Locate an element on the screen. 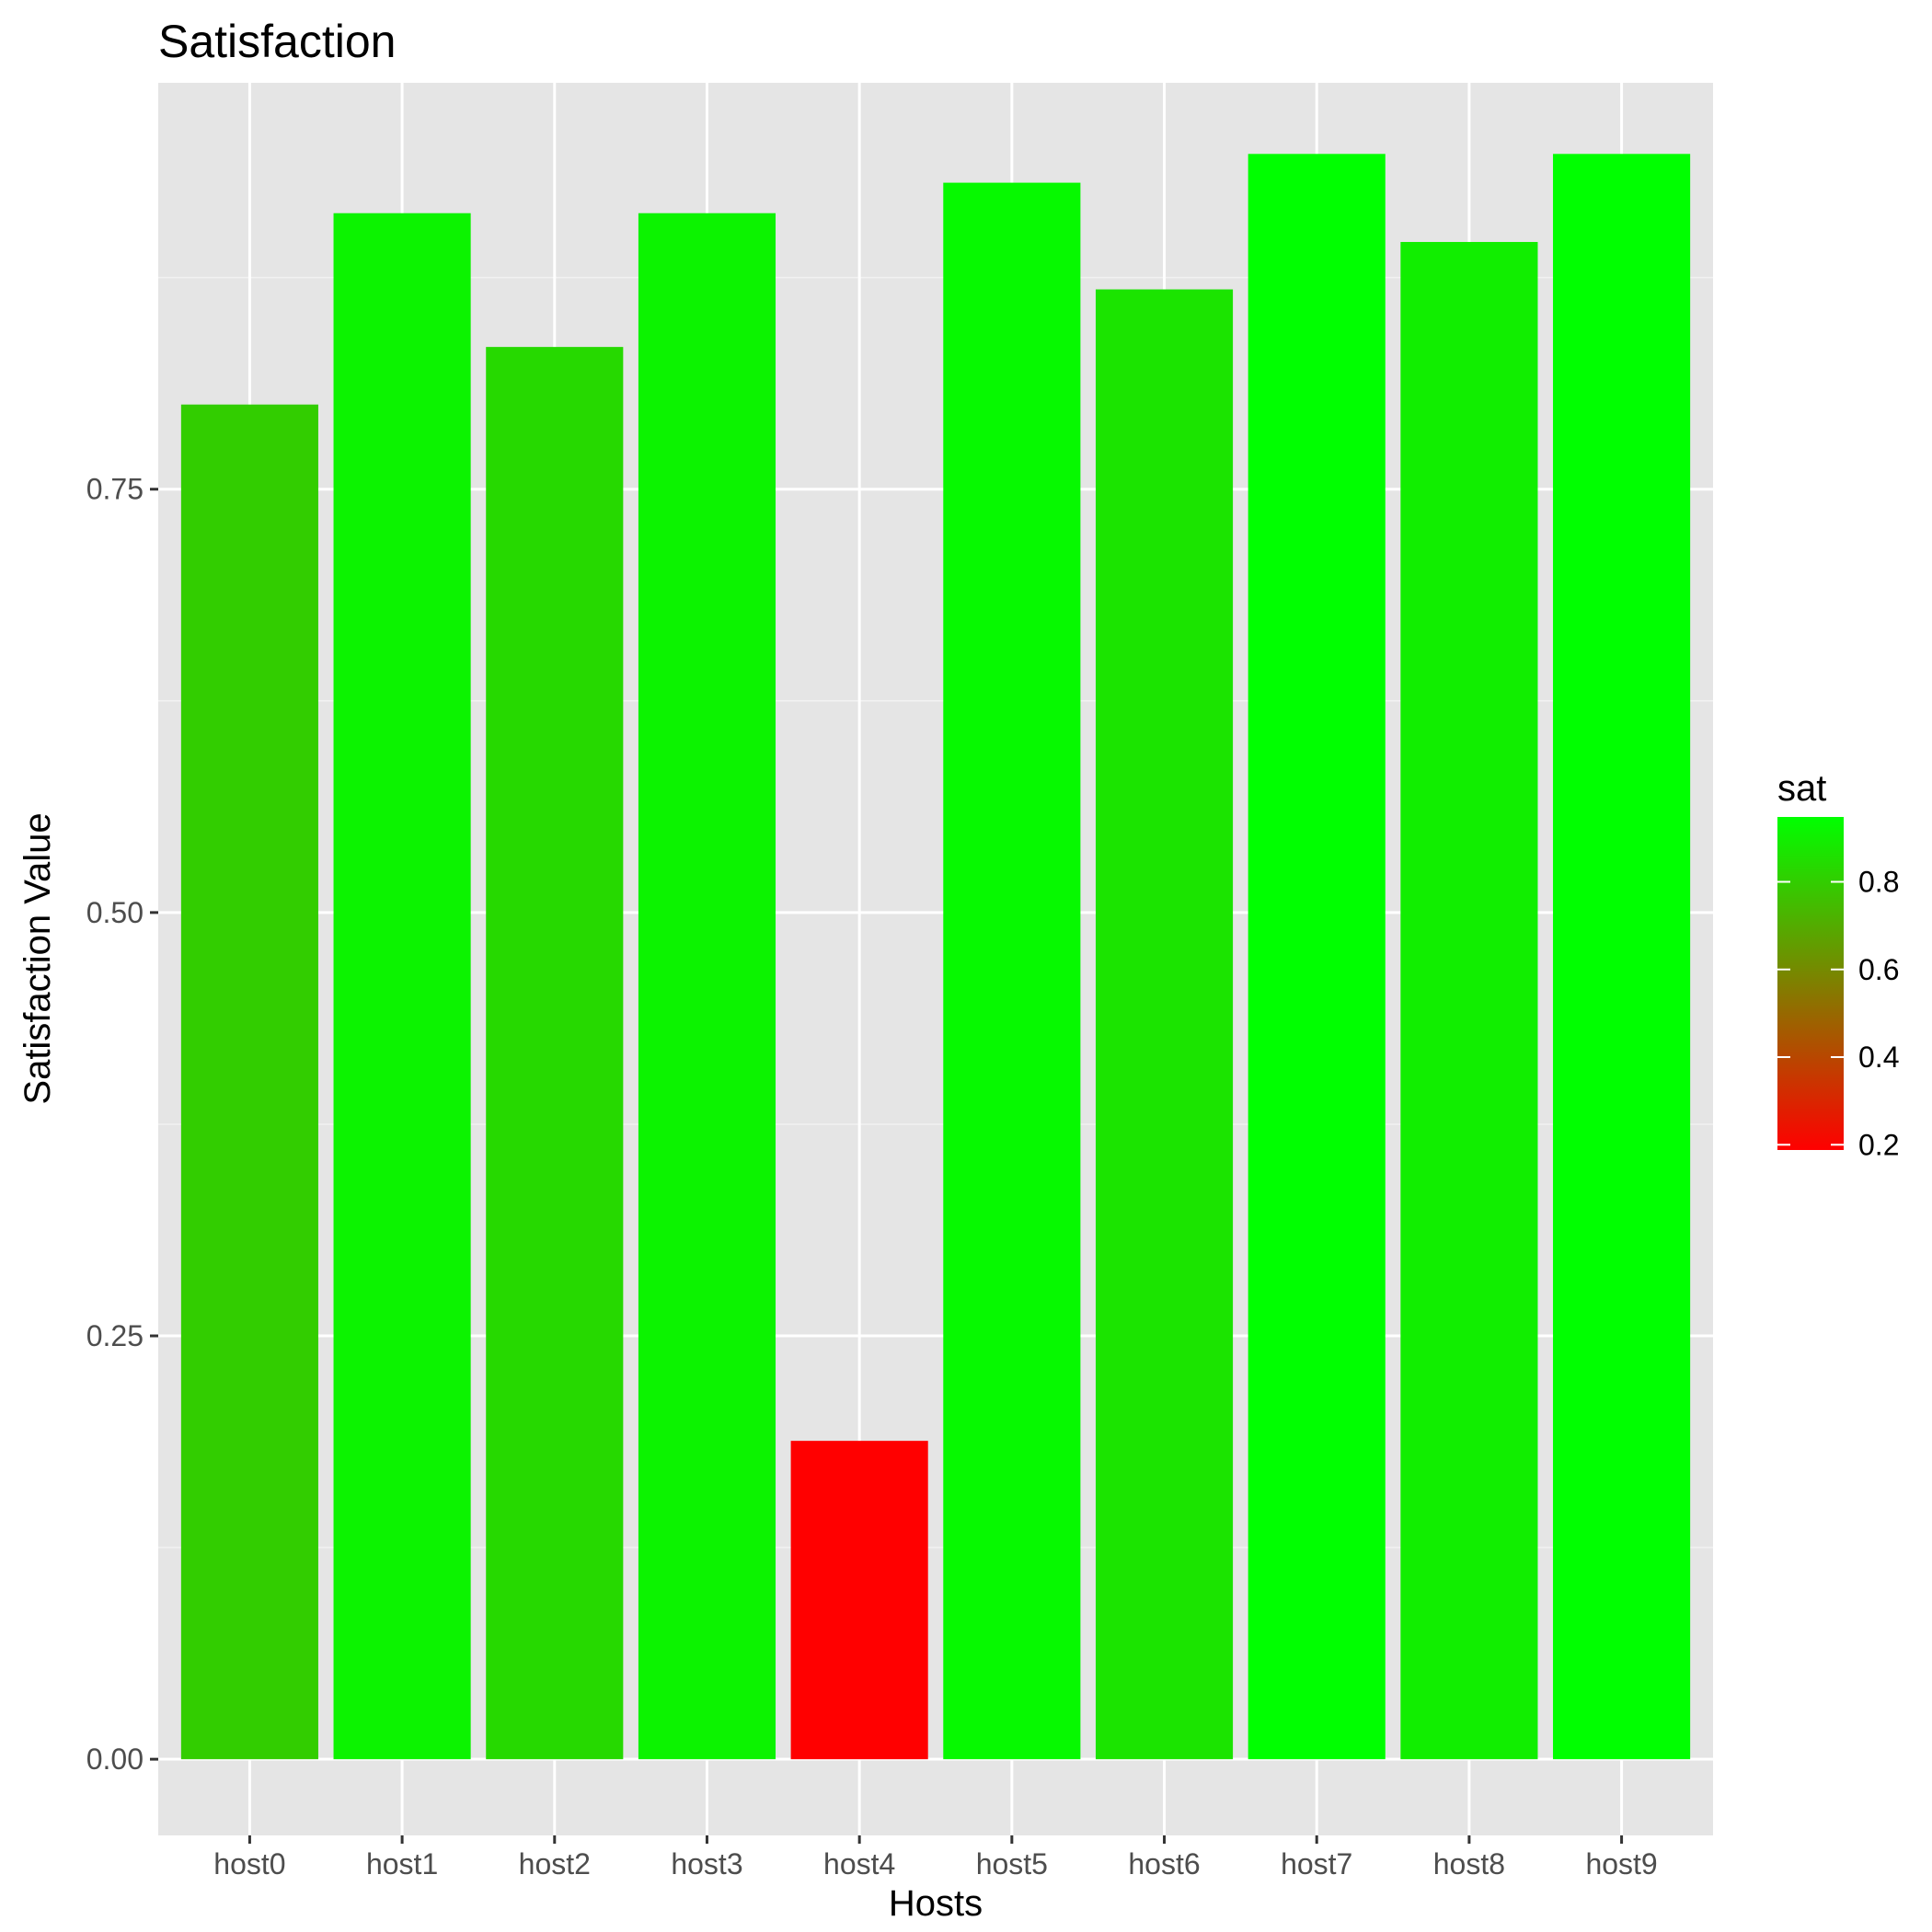 Image resolution: width=1932 pixels, height=1932 pixels. bar-host6 is located at coordinates (1164, 1024).